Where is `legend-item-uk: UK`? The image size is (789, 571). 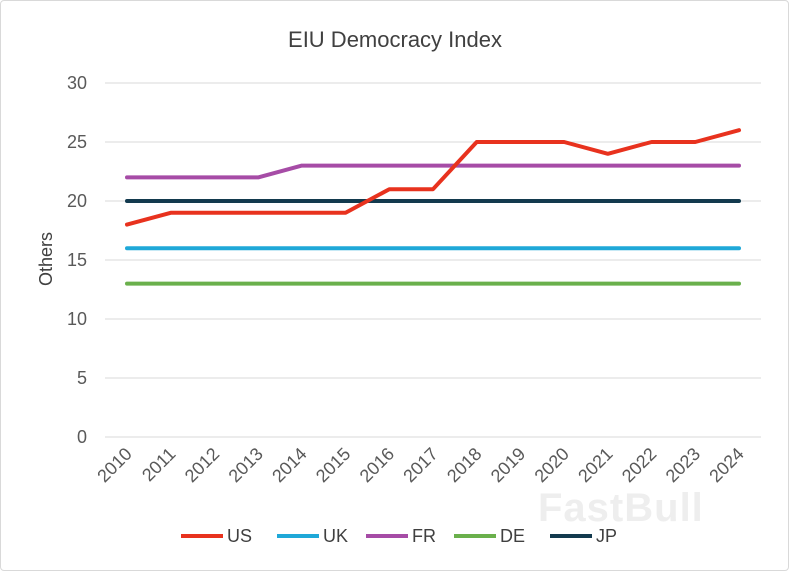
legend-item-uk: UK is located at coordinates (312, 536).